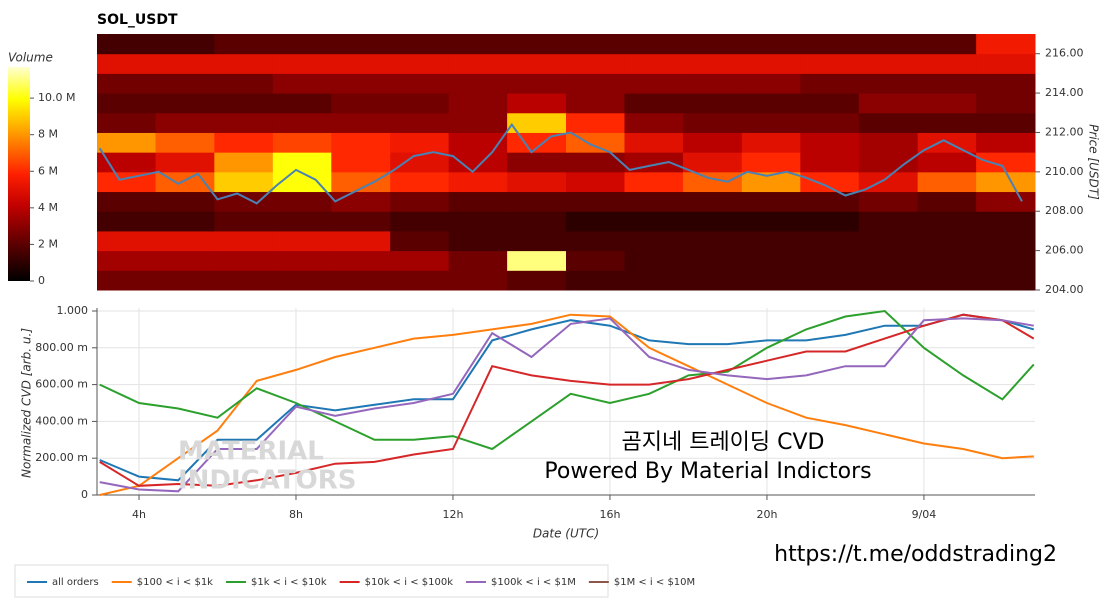  Describe the element at coordinates (409, 582) in the screenshot. I see `legend-label: $10k < i < $100k` at that location.